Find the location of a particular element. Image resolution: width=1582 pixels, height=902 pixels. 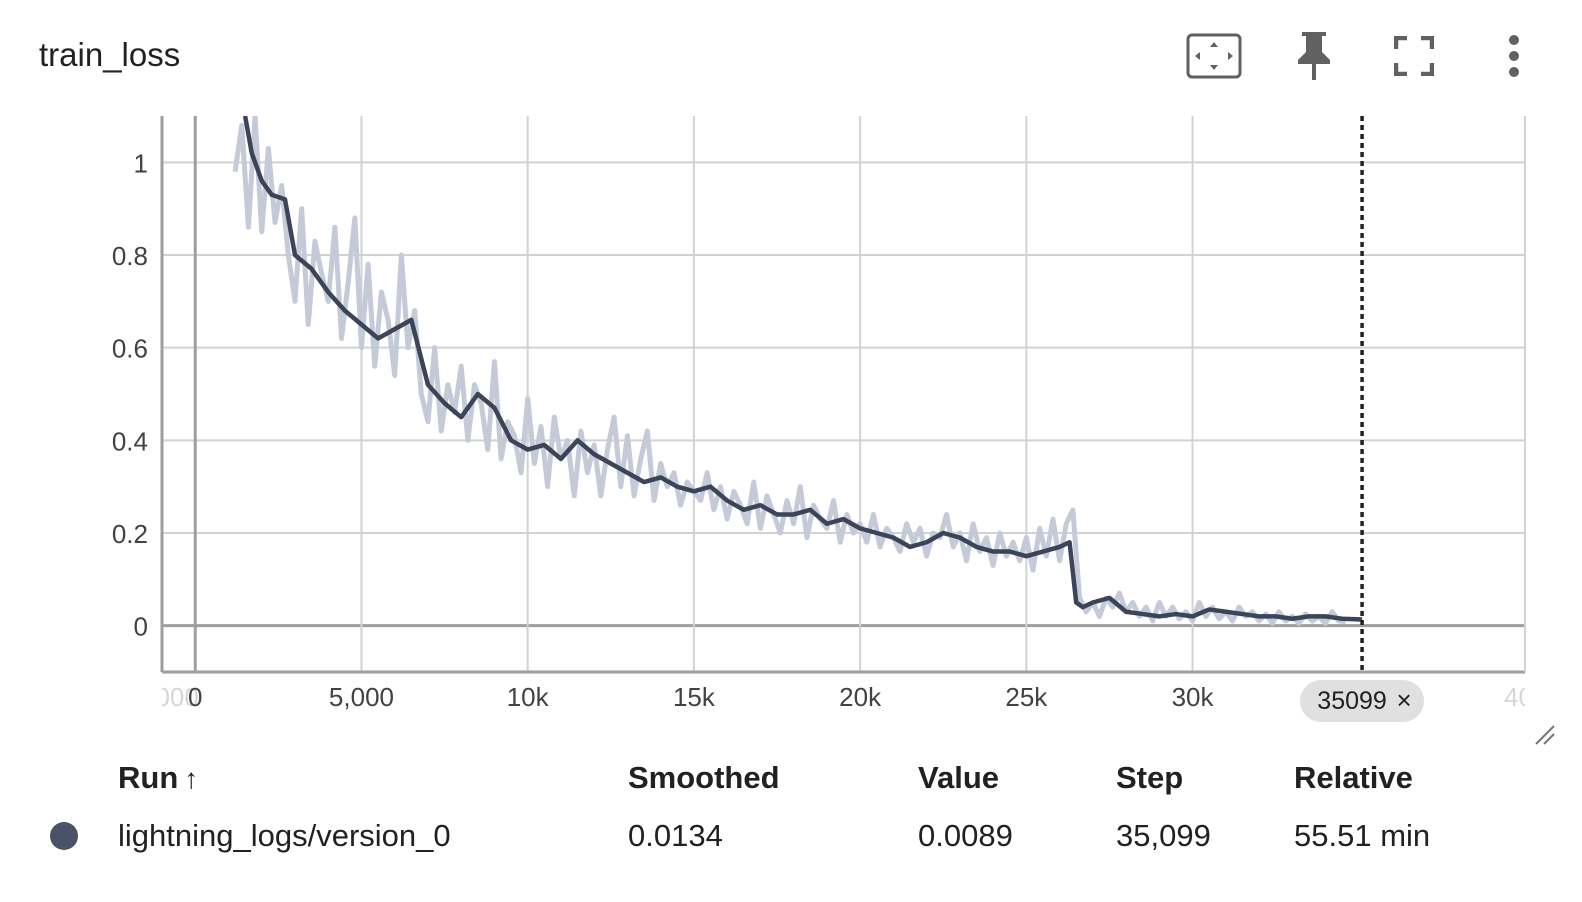

run-color-dot is located at coordinates (64, 836).